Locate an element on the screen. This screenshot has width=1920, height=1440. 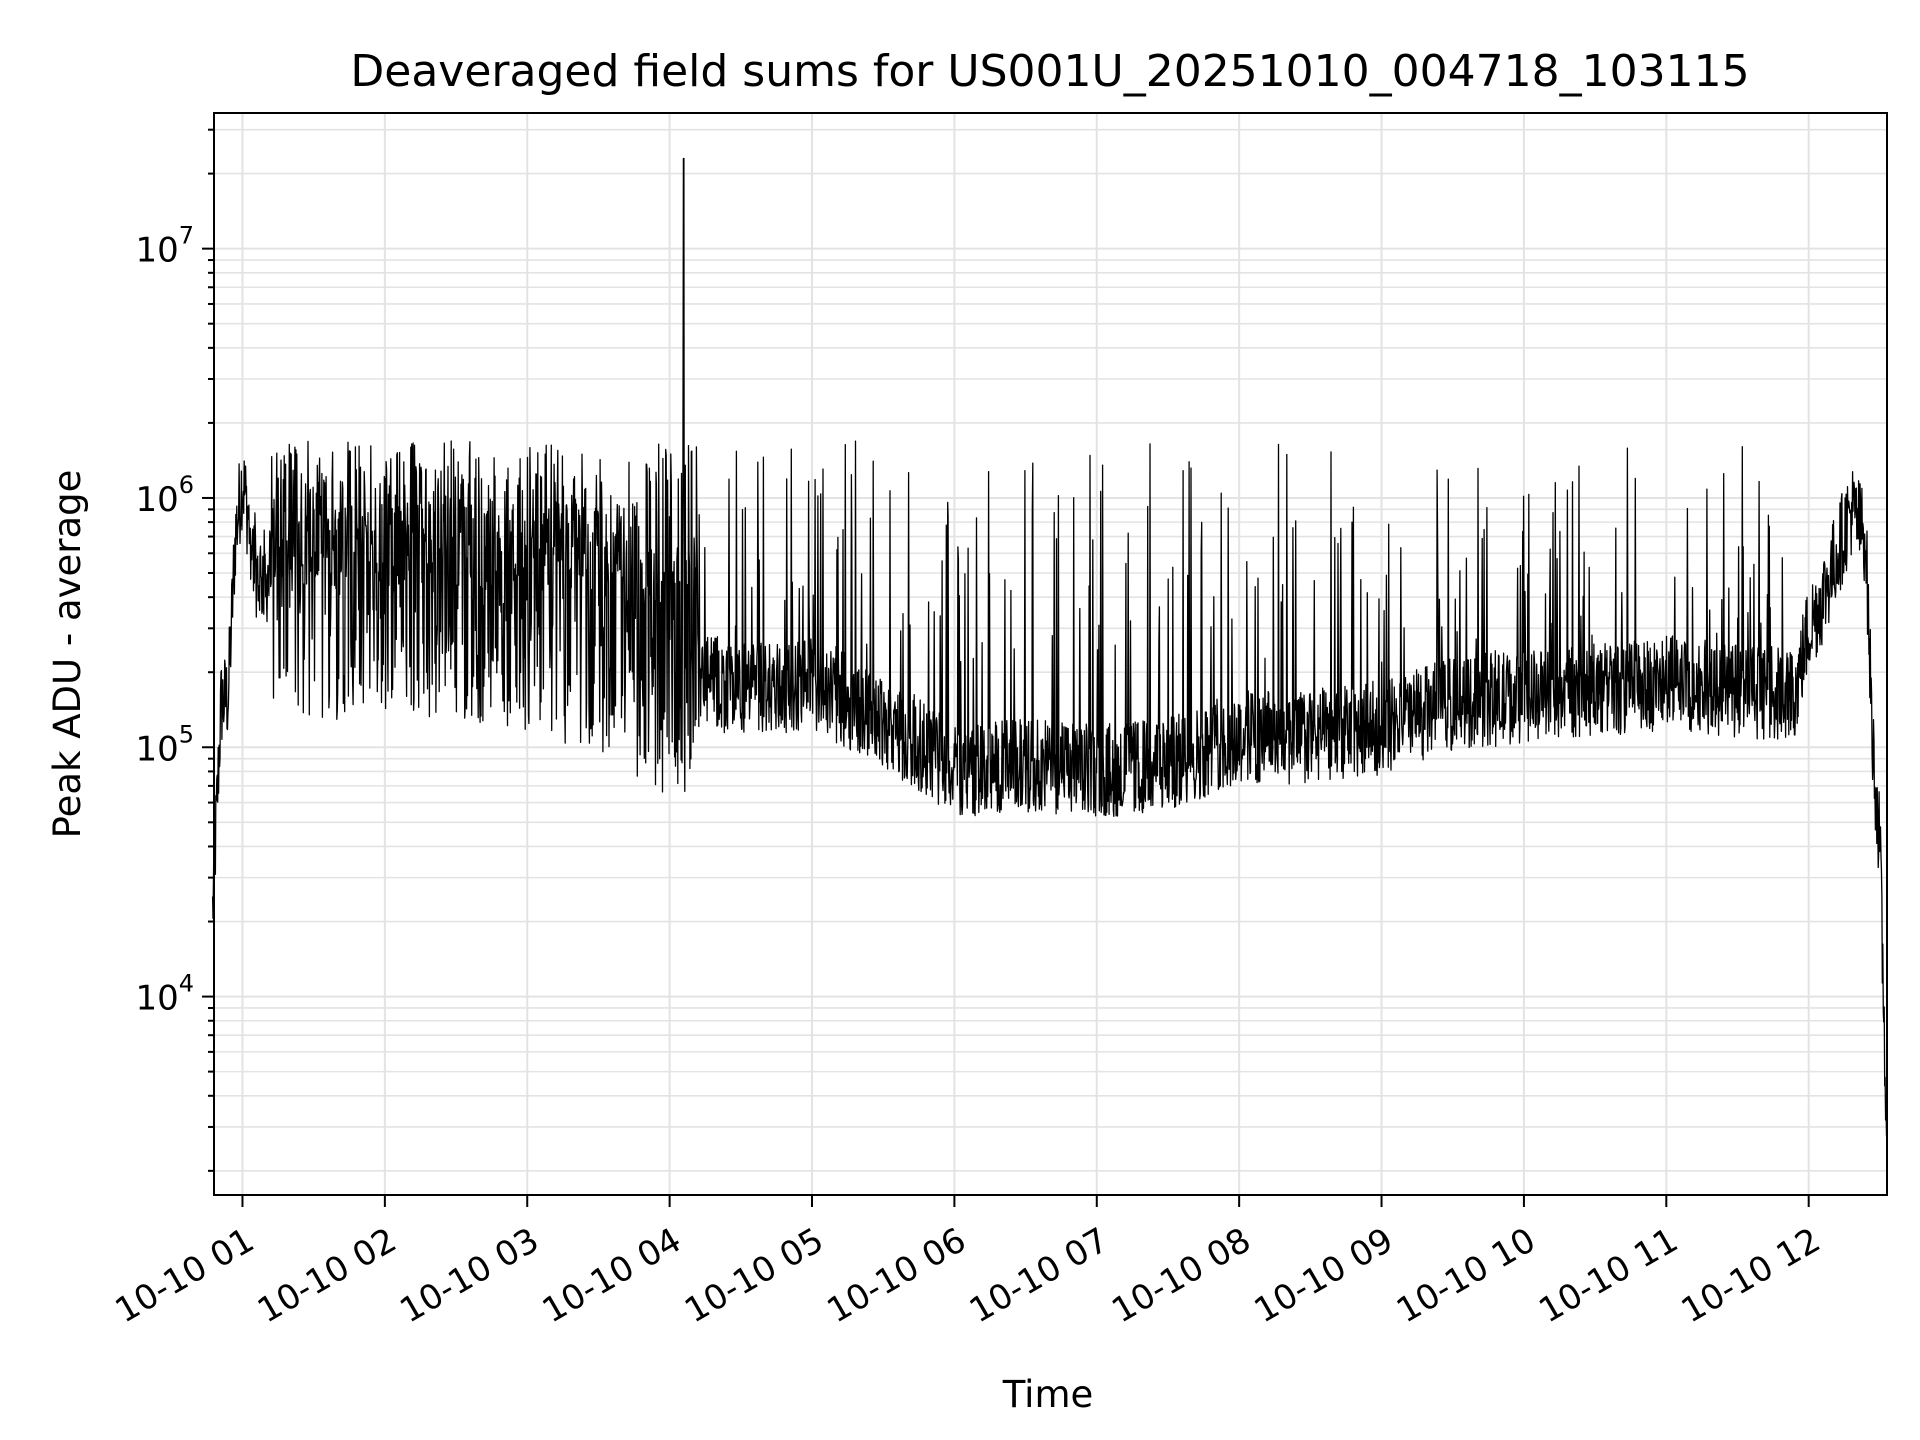
y-axis-label: Peak ADU - average is located at coordinates (67, 654).